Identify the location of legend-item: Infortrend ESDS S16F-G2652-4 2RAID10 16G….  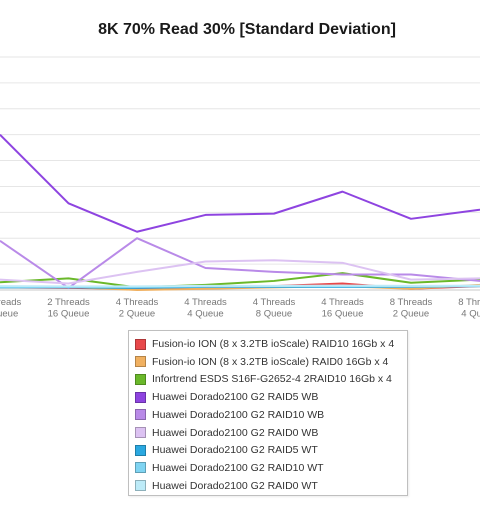
(263, 379).